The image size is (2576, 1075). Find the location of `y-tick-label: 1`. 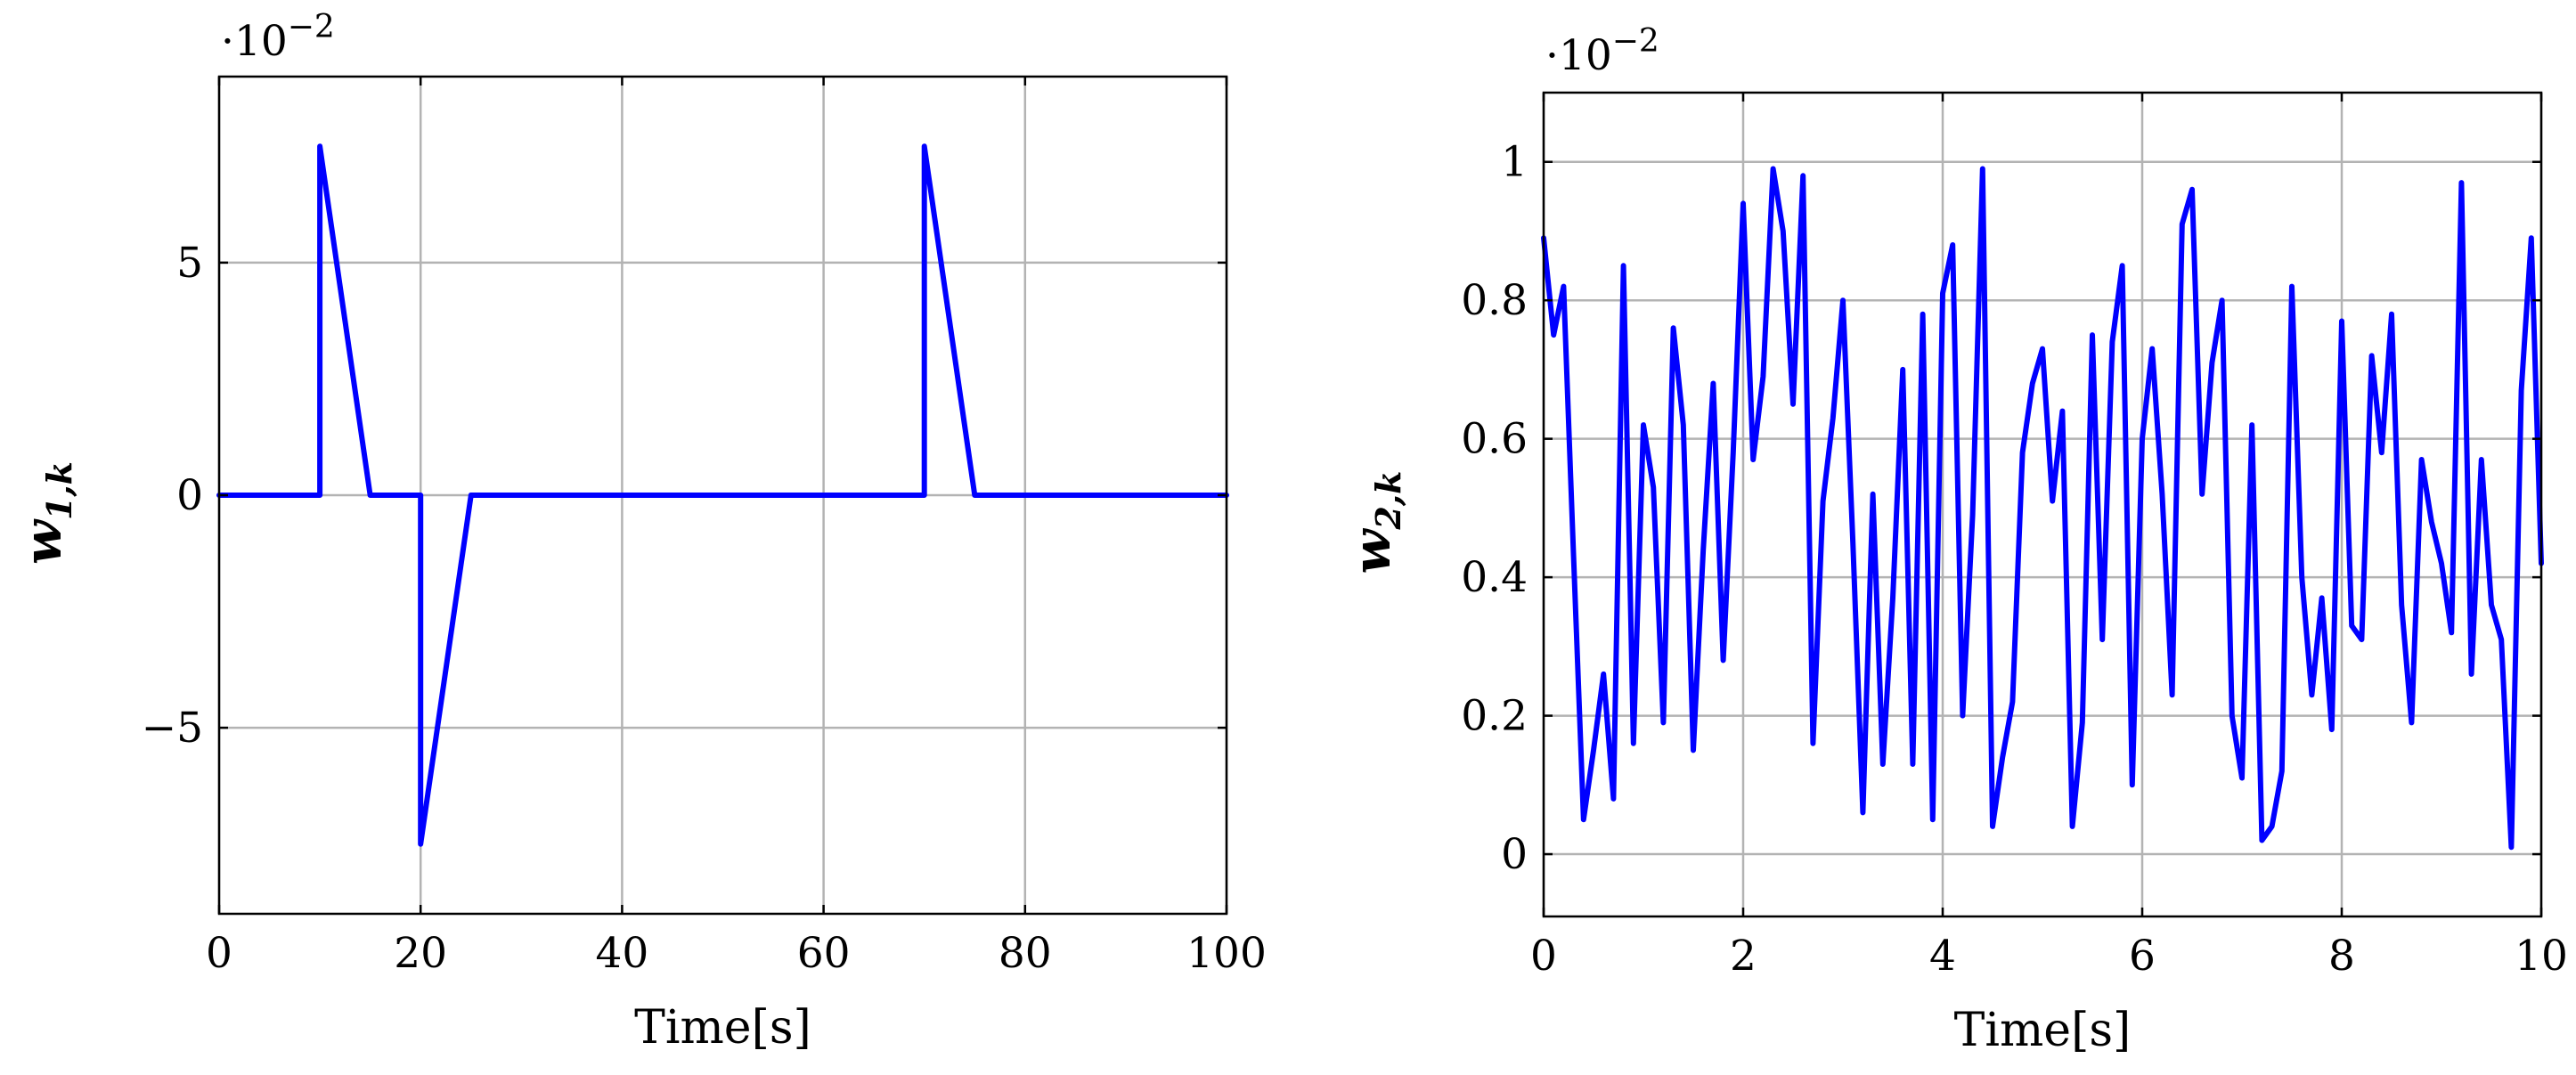

y-tick-label: 1 is located at coordinates (1515, 162).